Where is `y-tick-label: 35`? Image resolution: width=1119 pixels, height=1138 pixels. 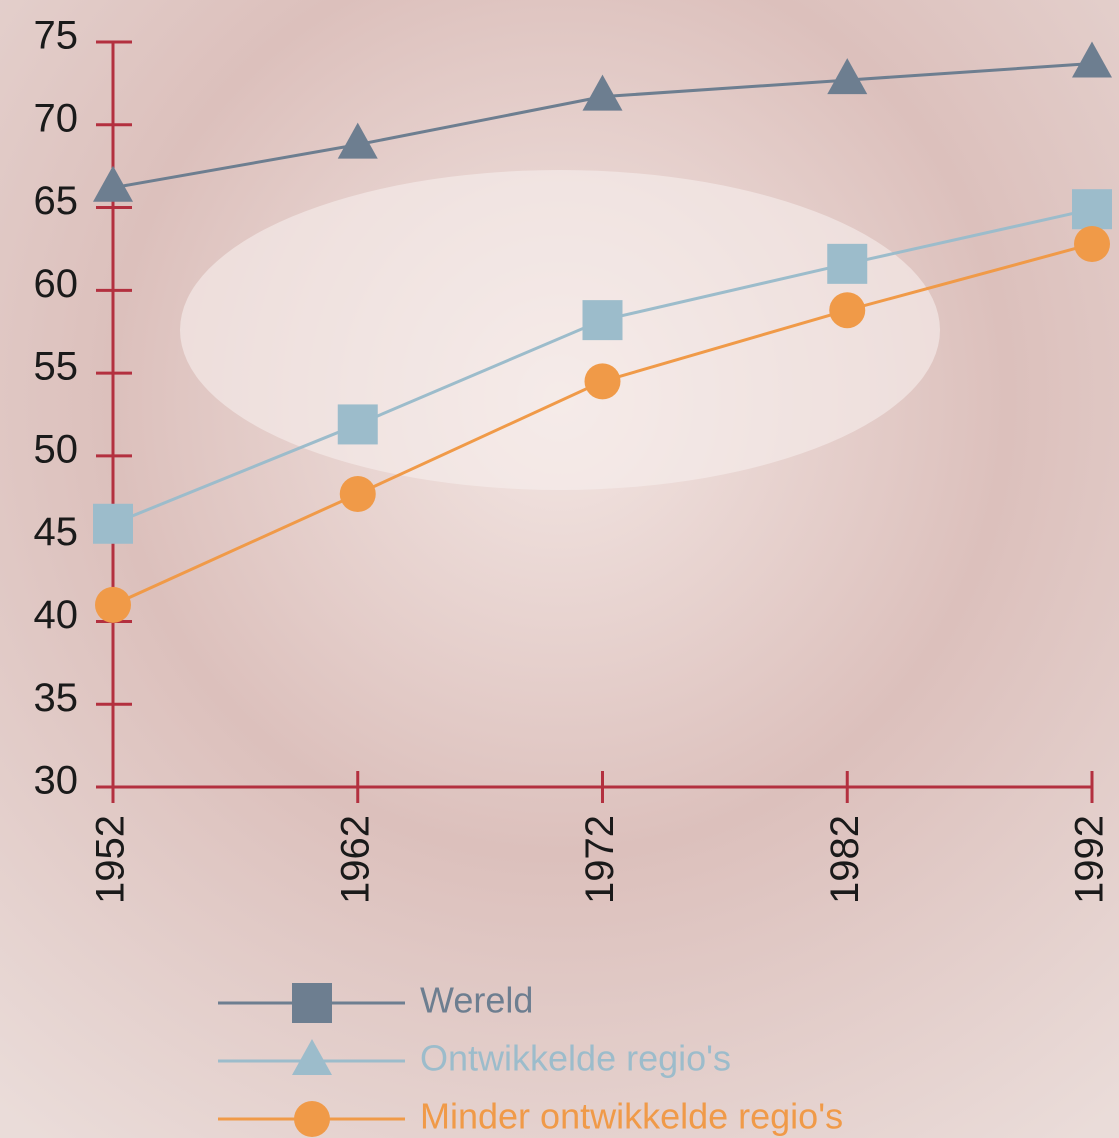
y-tick-label: 35 is located at coordinates (56, 698).